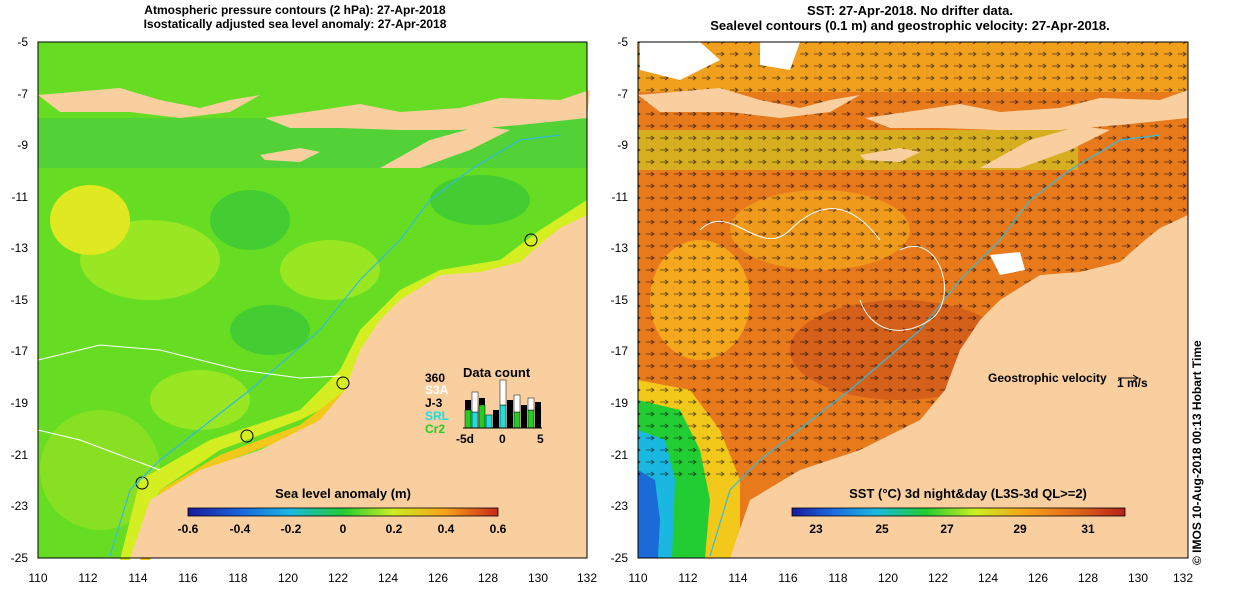 Image resolution: width=1250 pixels, height=590 pixels. I want to click on left-ytick: -5, so click(22, 42).